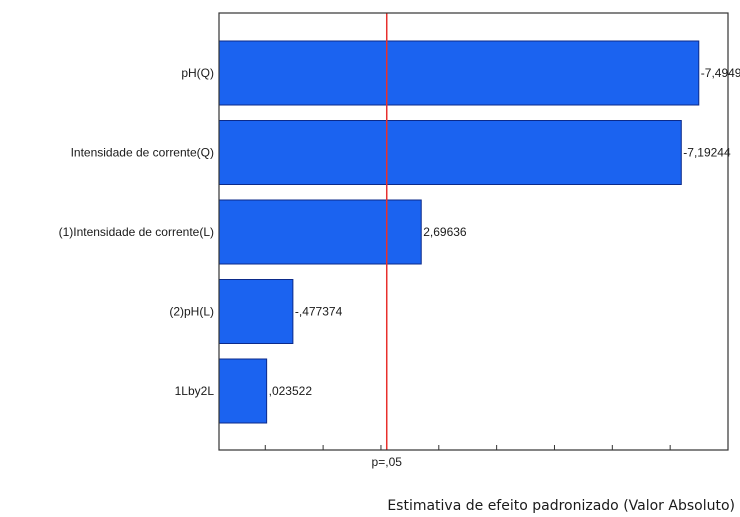 The height and width of the screenshot is (517, 740). What do you see at coordinates (445, 232) in the screenshot?
I see `value-label: 2,69636` at bounding box center [445, 232].